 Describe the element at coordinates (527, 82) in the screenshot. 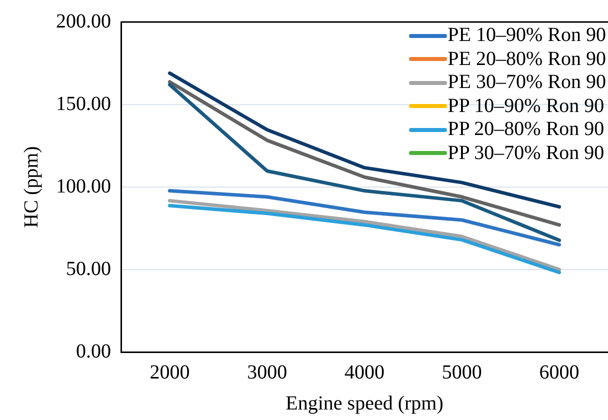

I see `legend-label: PE 30–70% Ron 90` at that location.